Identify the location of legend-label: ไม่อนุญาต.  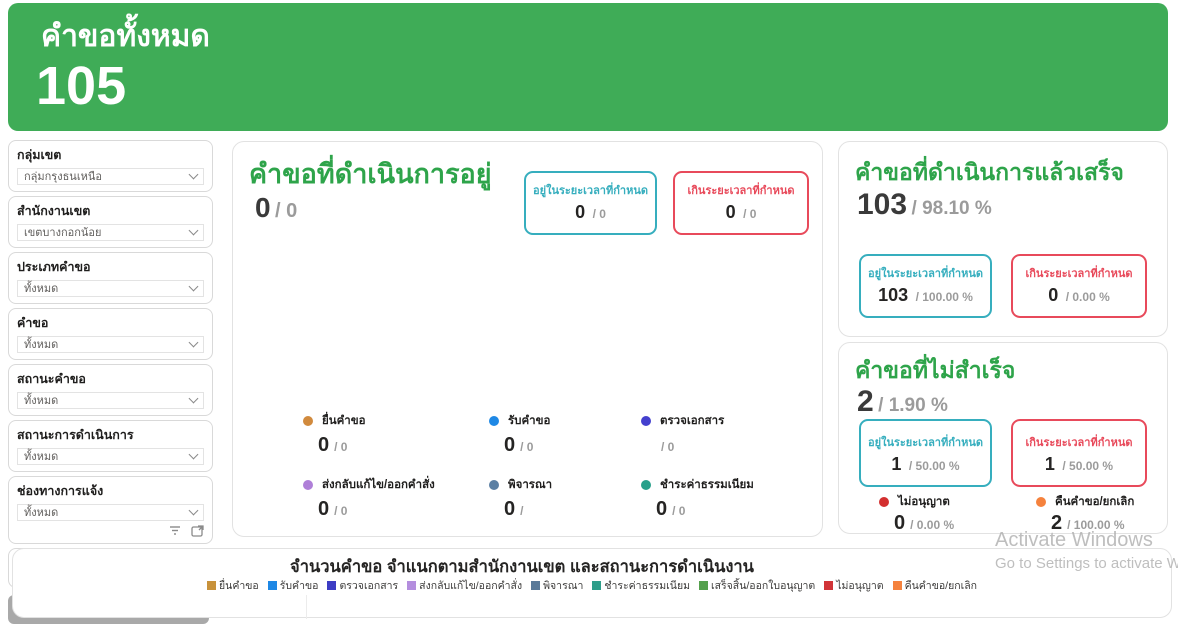
(860, 586).